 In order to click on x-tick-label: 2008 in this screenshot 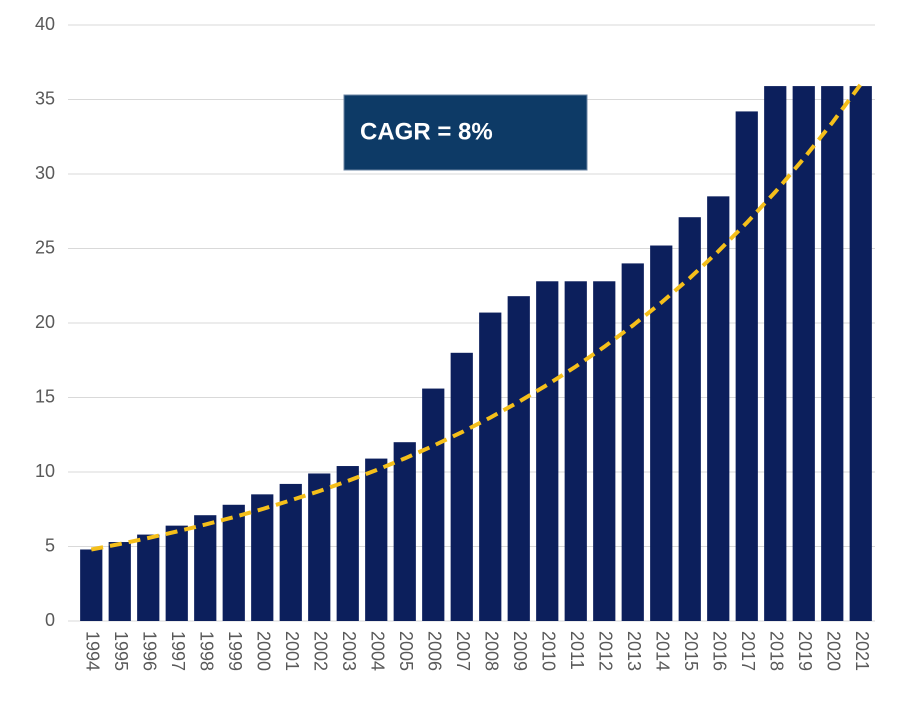, I will do `click(492, 651)`.